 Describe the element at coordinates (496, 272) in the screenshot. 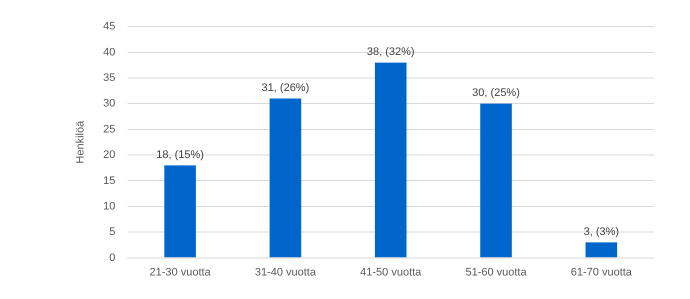

I see `x-tick-label: 51-60 vuotta` at that location.